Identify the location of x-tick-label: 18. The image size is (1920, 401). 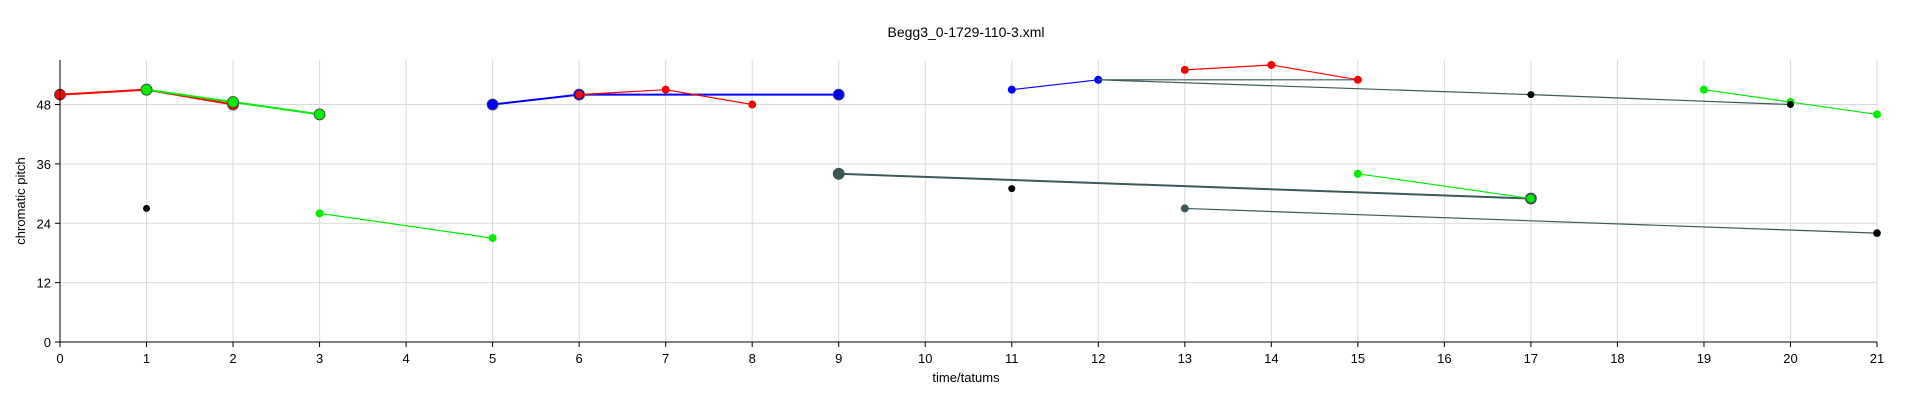
(1617, 358).